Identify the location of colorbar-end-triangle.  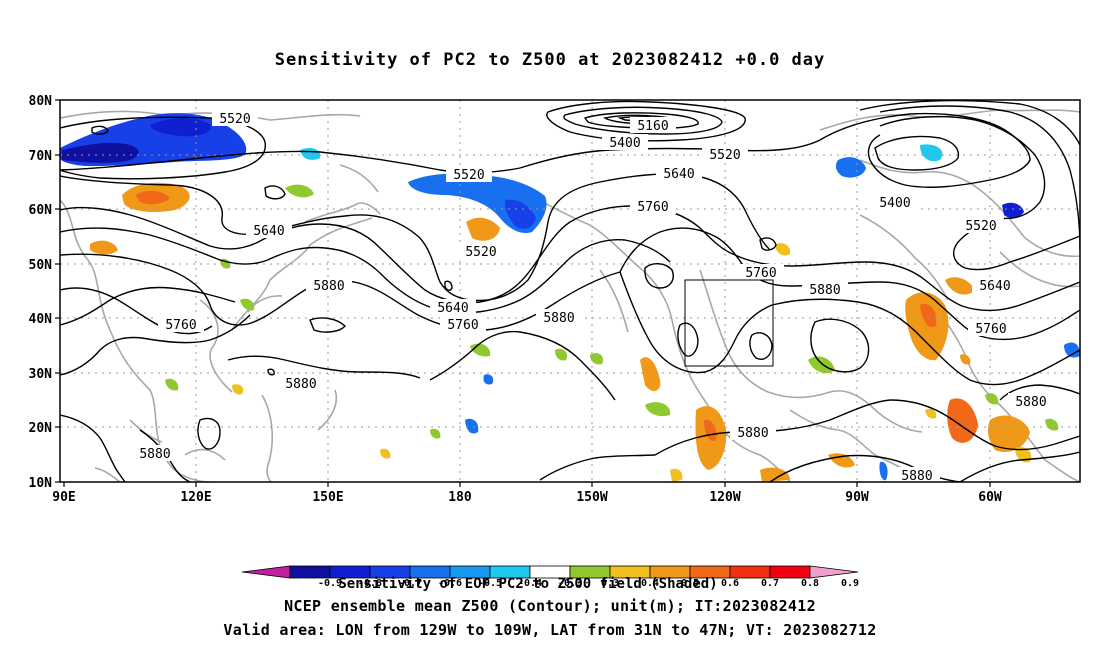
(266, 572).